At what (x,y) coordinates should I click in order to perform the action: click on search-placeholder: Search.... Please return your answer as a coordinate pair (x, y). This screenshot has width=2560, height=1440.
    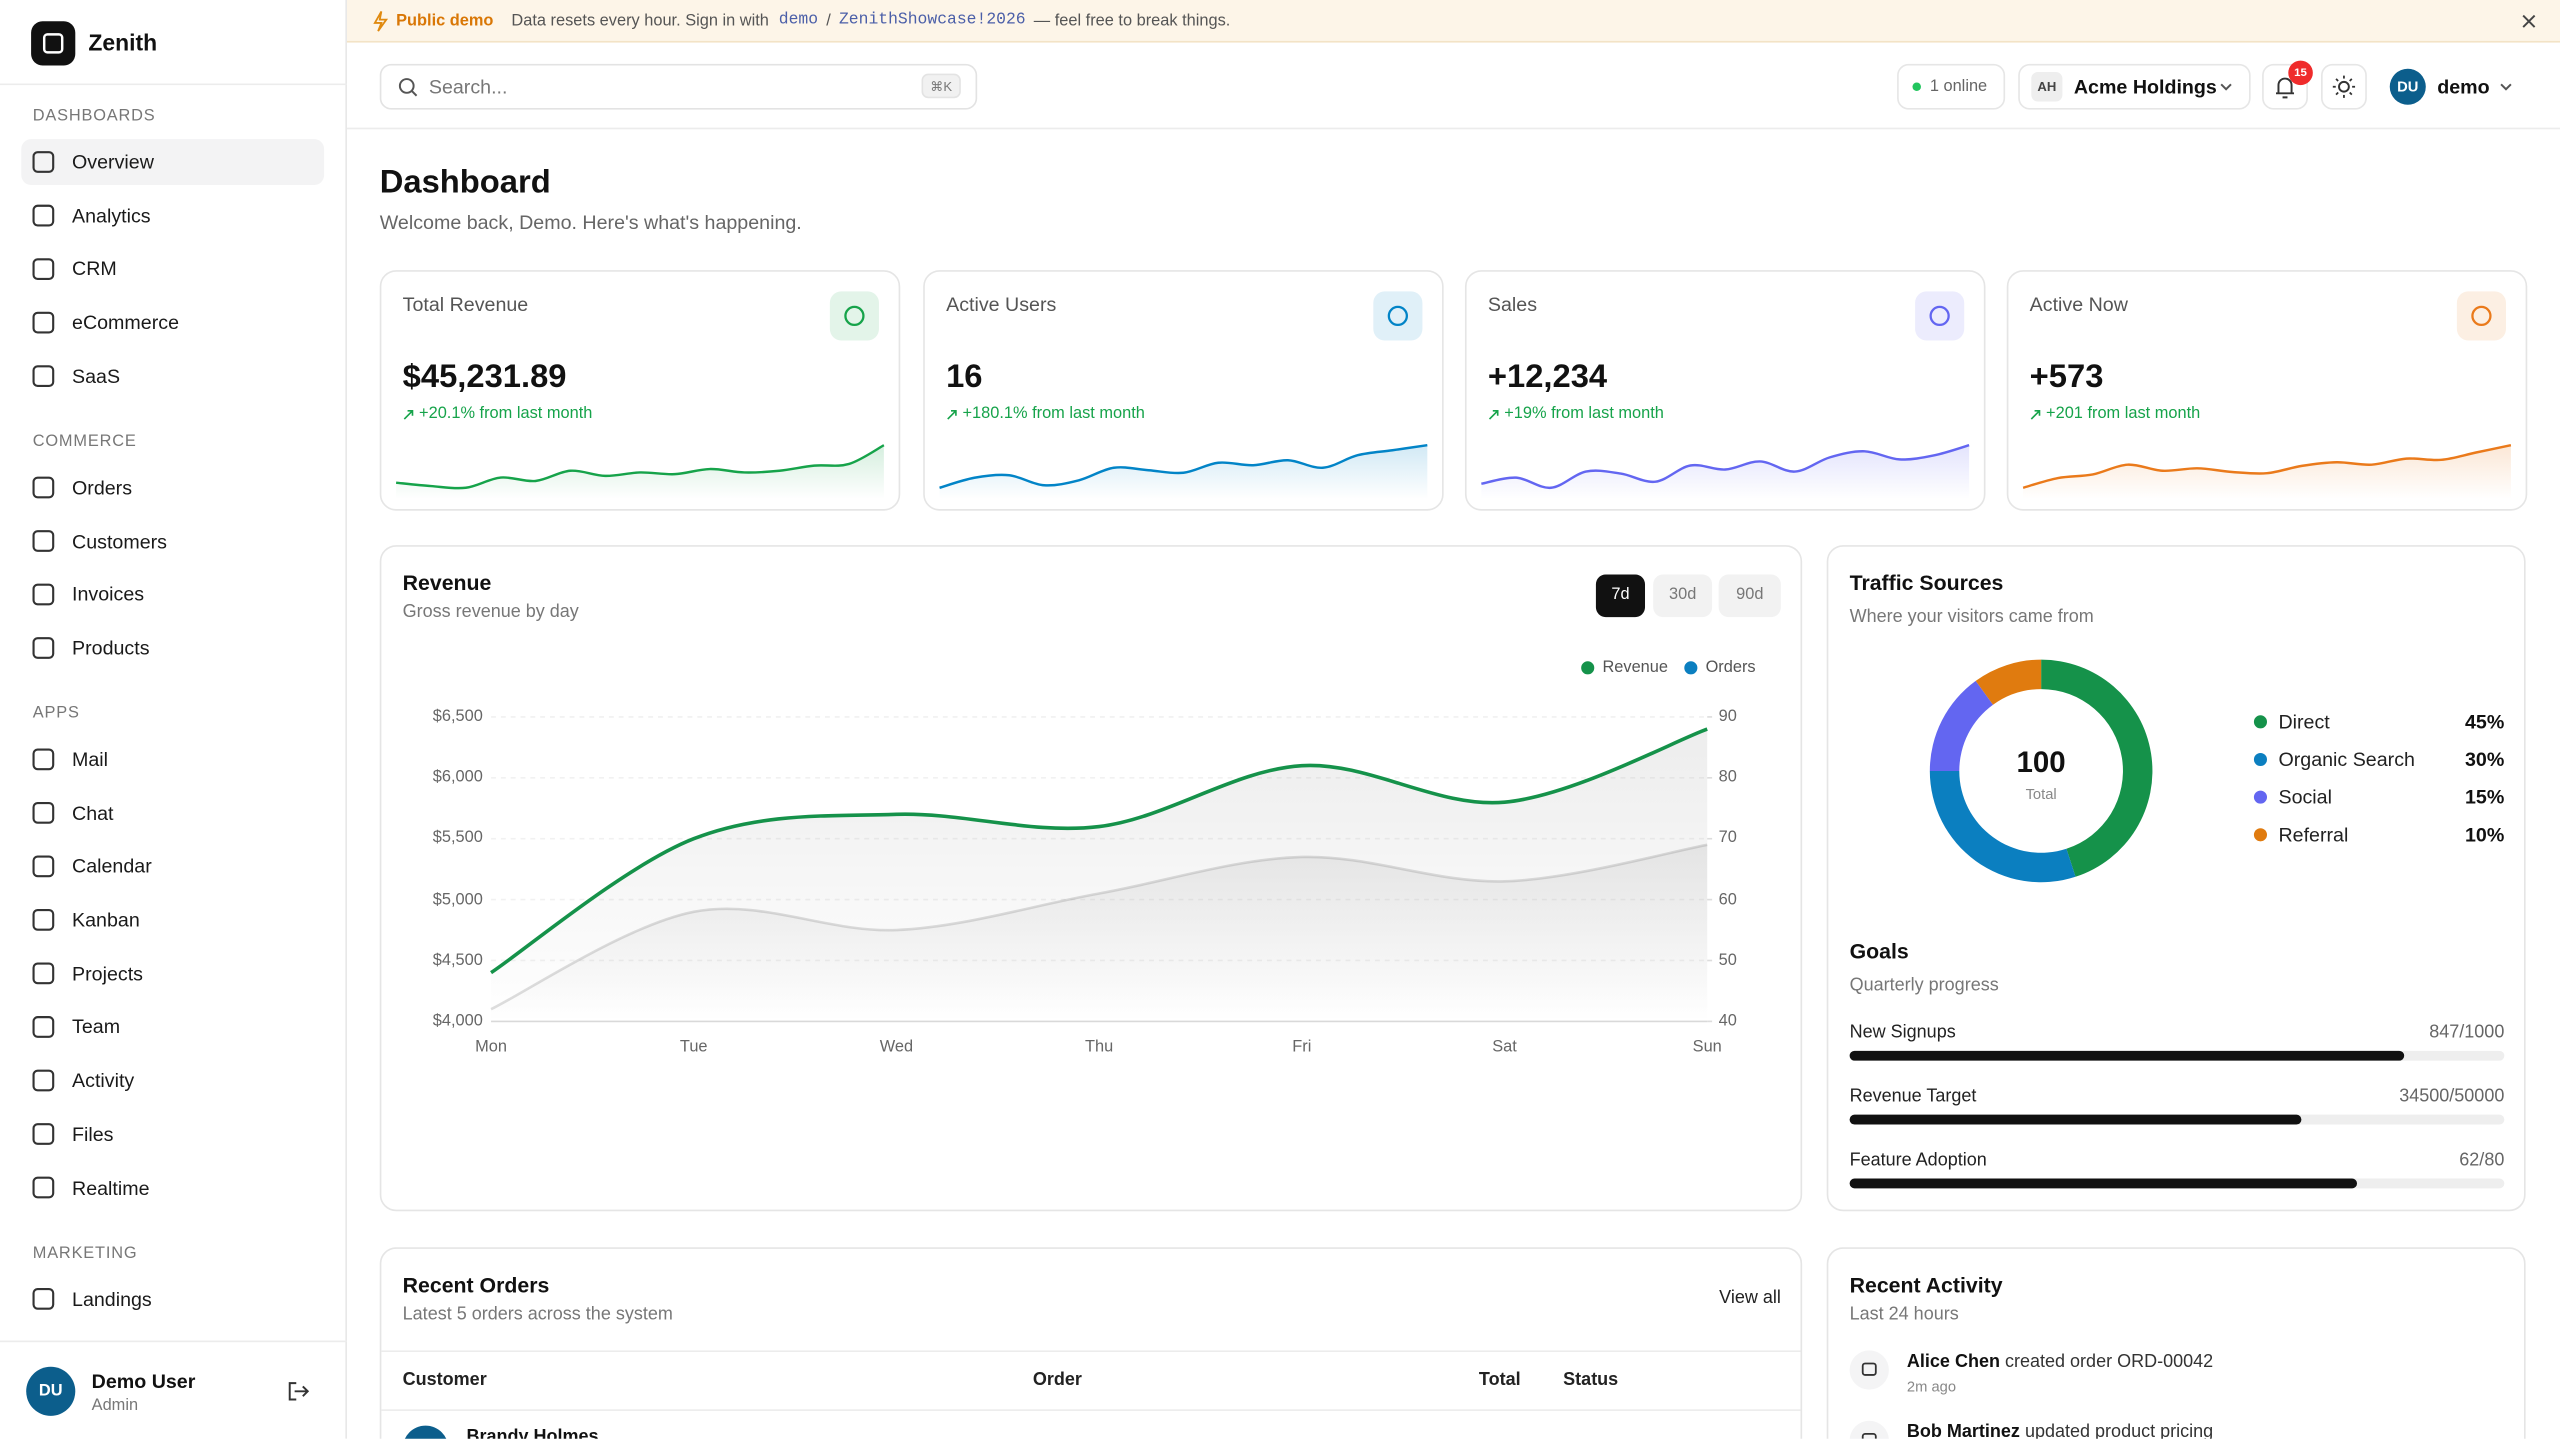
    Looking at the image, I should click on (468, 87).